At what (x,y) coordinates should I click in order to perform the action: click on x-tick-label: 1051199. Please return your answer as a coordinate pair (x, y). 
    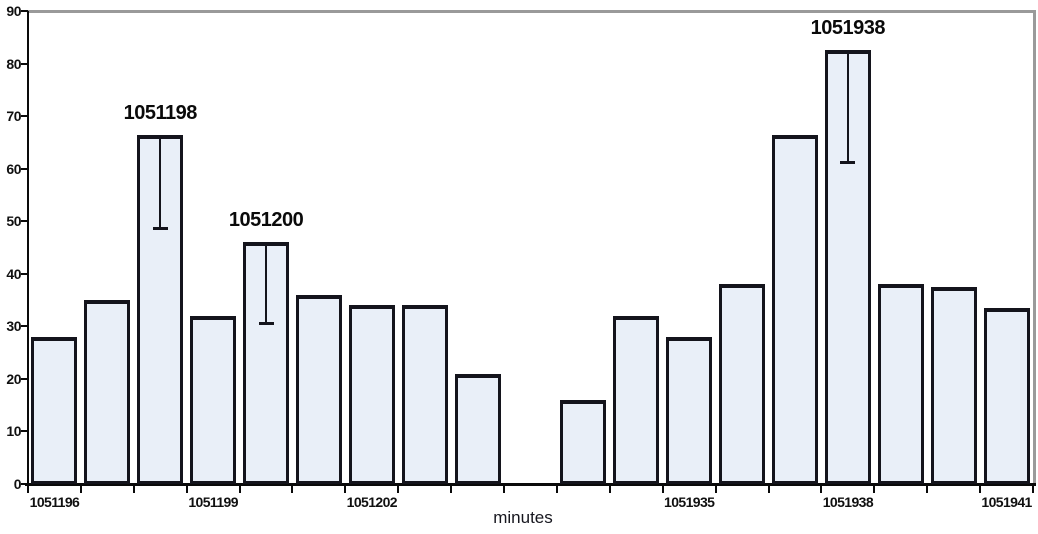
    Looking at the image, I should click on (213, 502).